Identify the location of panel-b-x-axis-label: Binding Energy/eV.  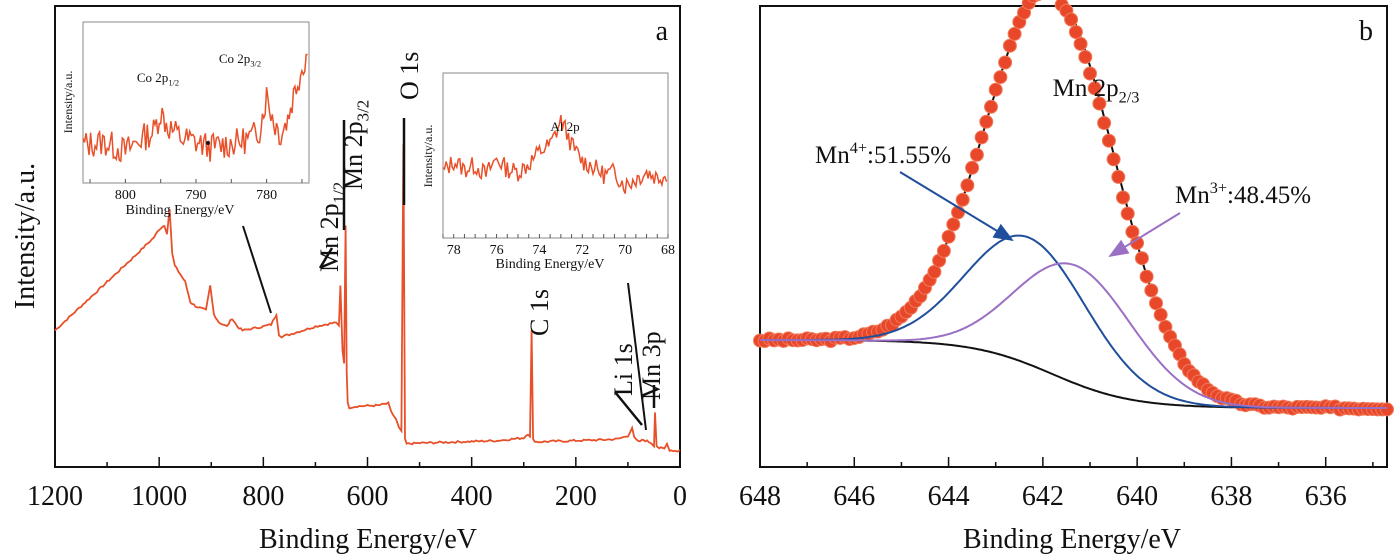
(1072, 539).